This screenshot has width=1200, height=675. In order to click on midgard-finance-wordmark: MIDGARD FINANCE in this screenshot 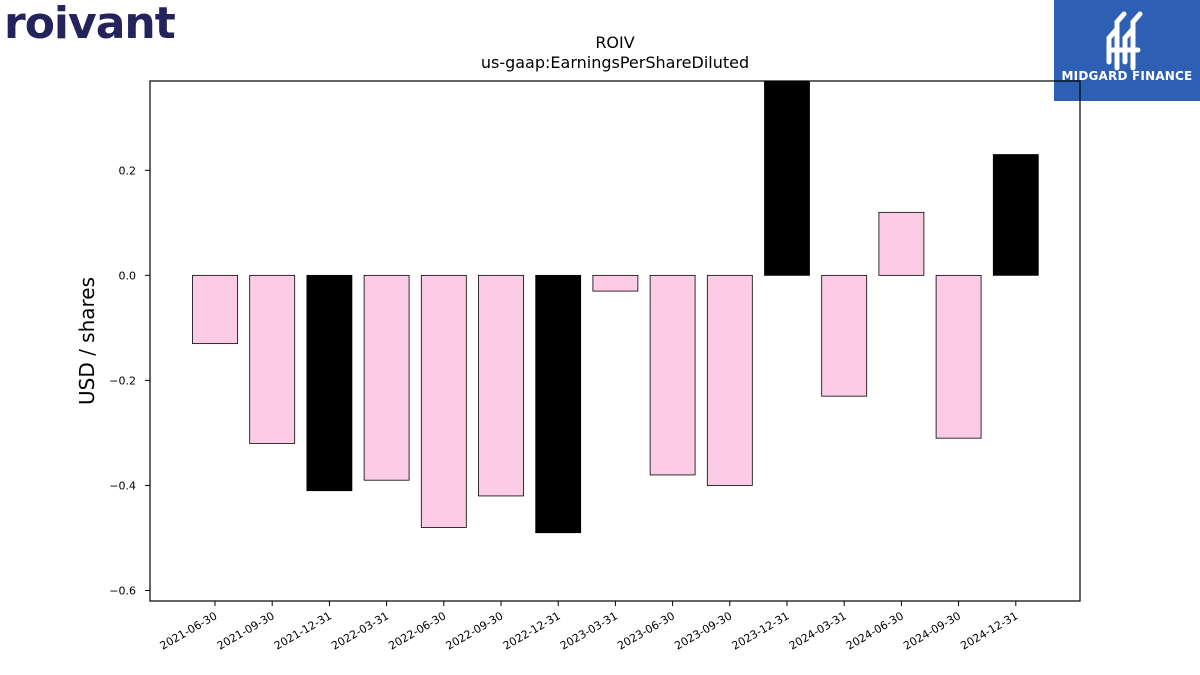, I will do `click(1127, 76)`.